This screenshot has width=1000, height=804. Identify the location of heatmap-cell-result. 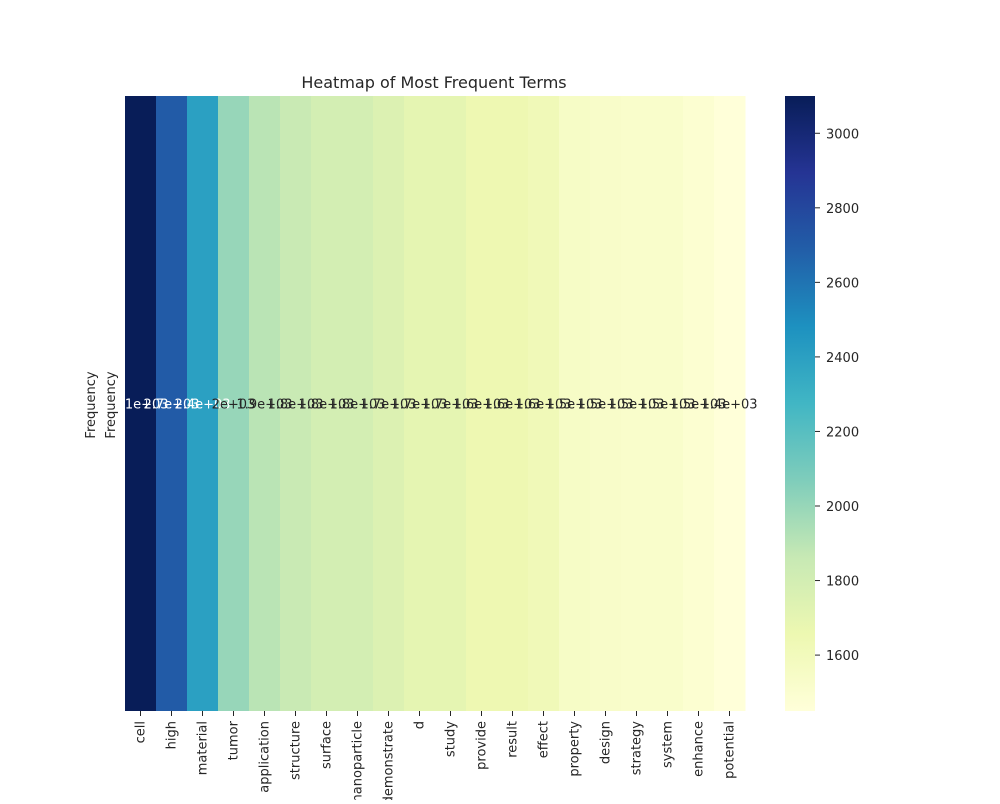
(513, 403).